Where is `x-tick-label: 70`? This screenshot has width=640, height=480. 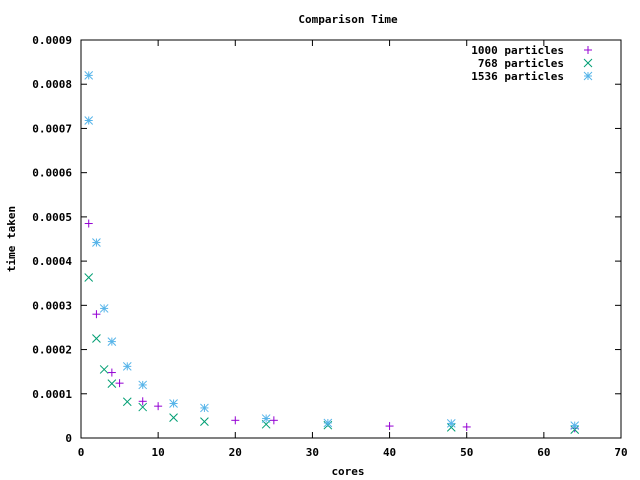 x-tick-label: 70 is located at coordinates (620, 452).